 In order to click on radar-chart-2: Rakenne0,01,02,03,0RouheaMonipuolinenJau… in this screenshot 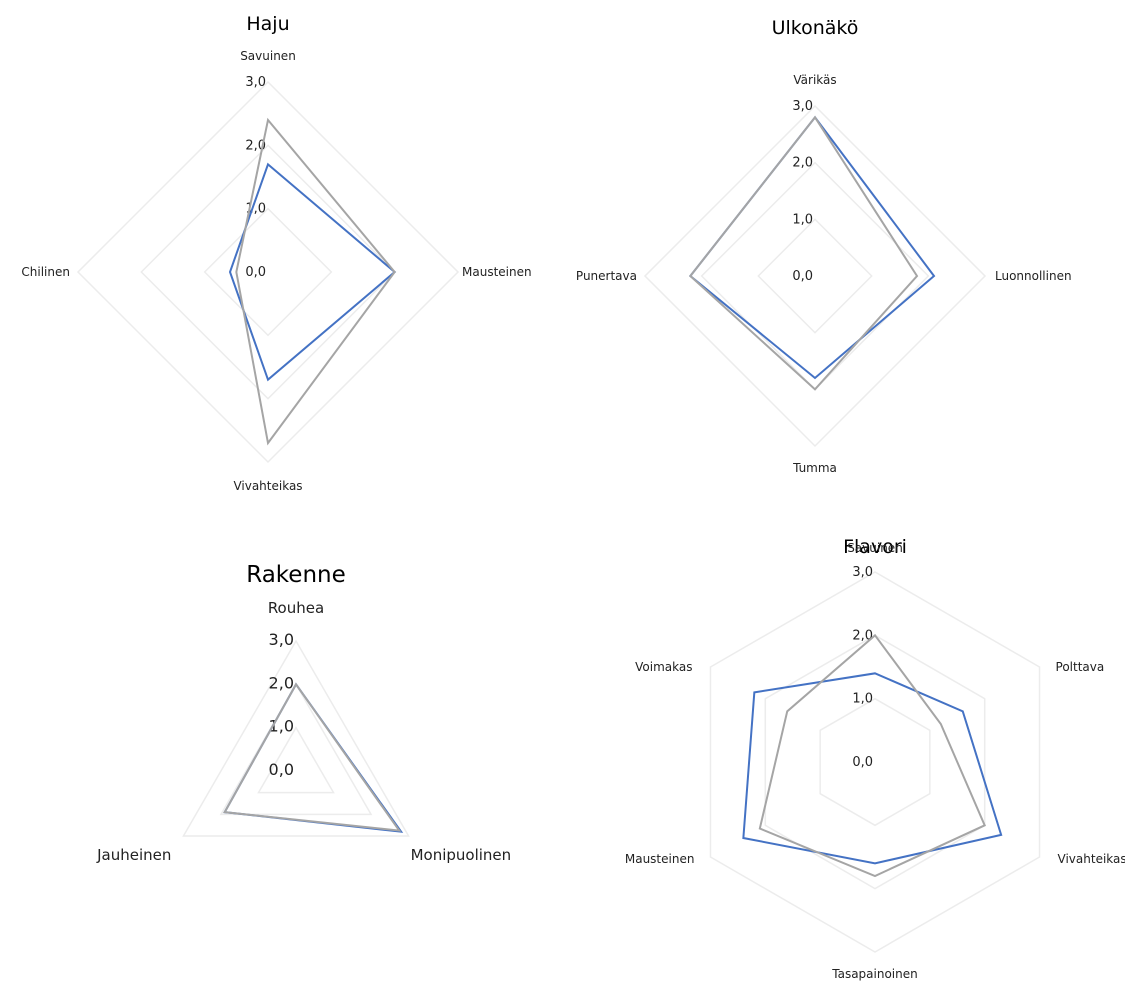, I will do `click(303, 713)`.